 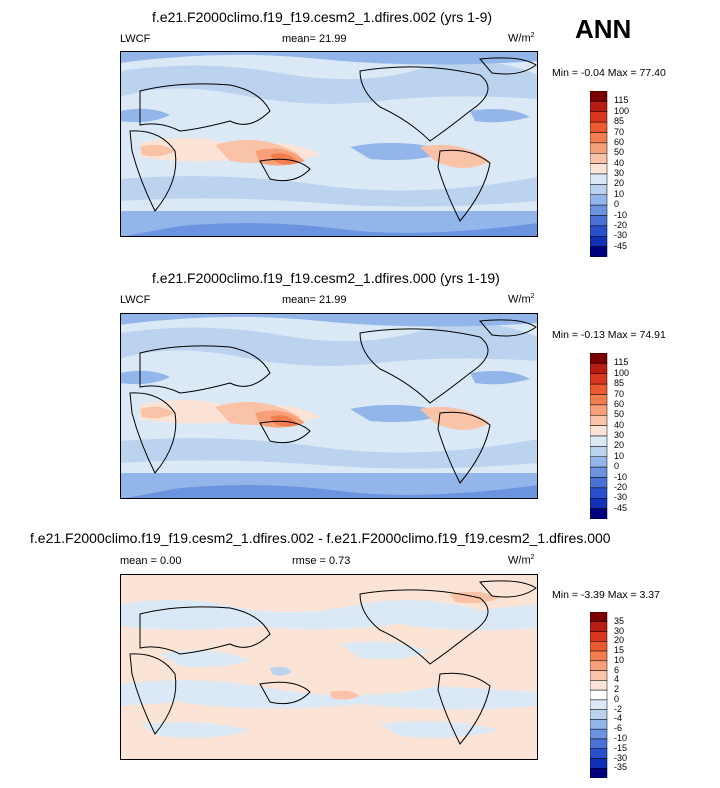 What do you see at coordinates (618, 718) in the screenshot?
I see `colorbar-tick-label: -4` at bounding box center [618, 718].